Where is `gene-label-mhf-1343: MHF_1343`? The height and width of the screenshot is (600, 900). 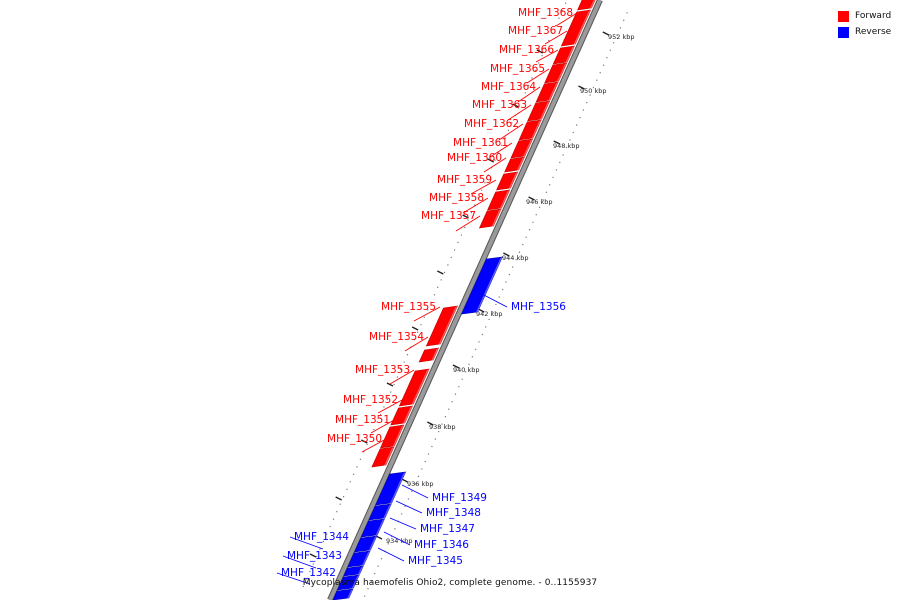 gene-label-mhf-1343: MHF_1343 is located at coordinates (314, 556).